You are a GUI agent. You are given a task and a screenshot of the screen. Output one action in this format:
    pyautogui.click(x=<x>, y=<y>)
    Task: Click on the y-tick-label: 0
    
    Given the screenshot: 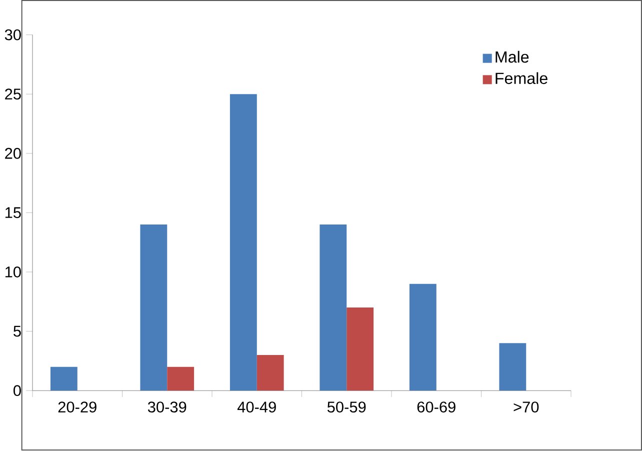 What is the action you would take?
    pyautogui.click(x=17, y=390)
    